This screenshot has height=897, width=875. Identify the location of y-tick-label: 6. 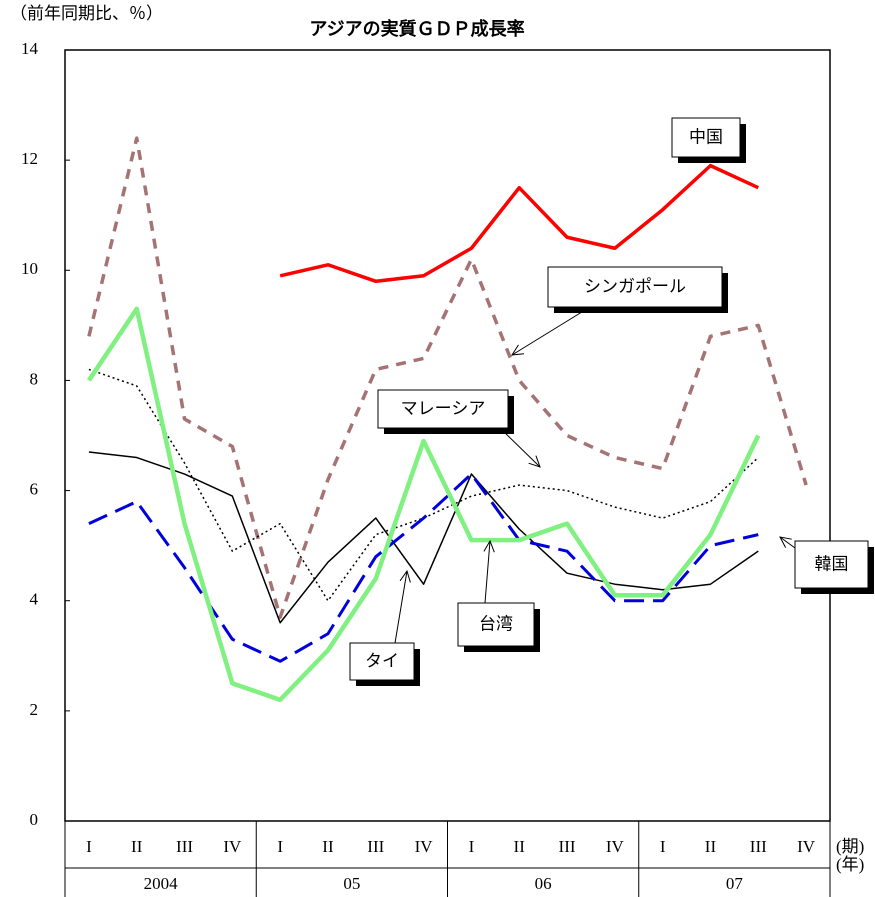
(34, 488).